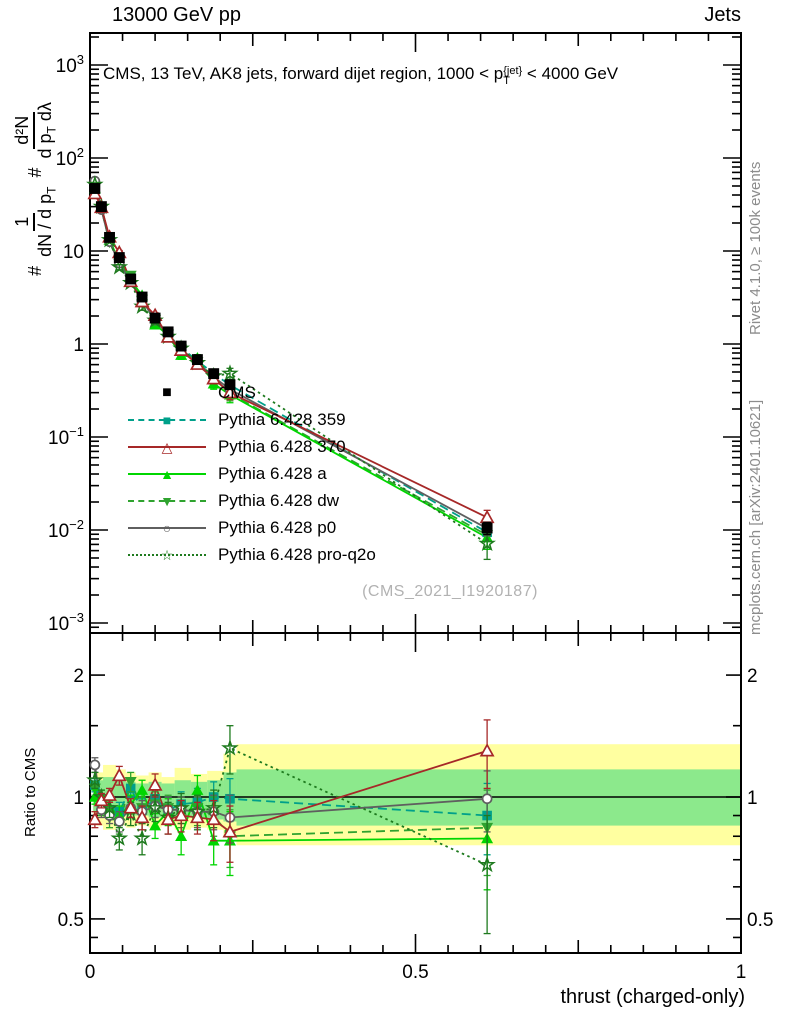 The image size is (786, 1024). What do you see at coordinates (90, 972) in the screenshot?
I see `svg-text: 0` at bounding box center [90, 972].